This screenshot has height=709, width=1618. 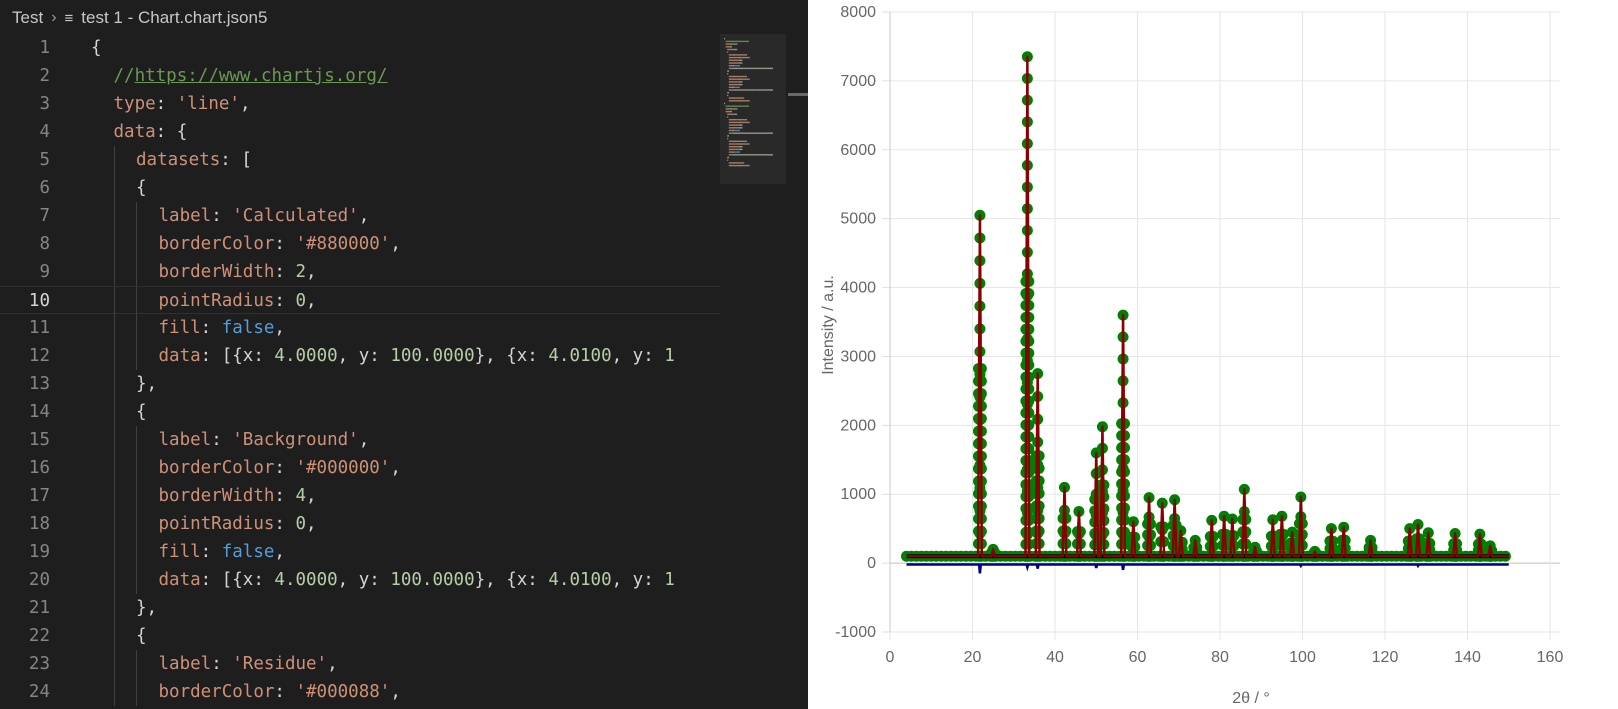 What do you see at coordinates (238, 524) in the screenshot?
I see `code-text: pointRadius: 0,` at bounding box center [238, 524].